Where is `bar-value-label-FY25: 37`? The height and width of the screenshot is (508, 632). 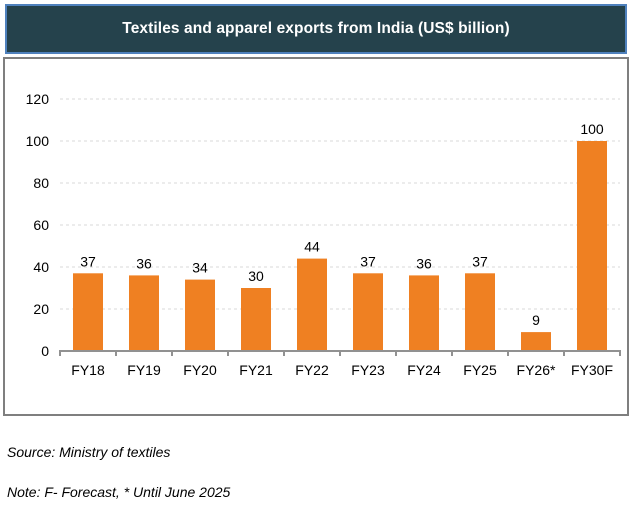 bar-value-label-FY25: 37 is located at coordinates (480, 261).